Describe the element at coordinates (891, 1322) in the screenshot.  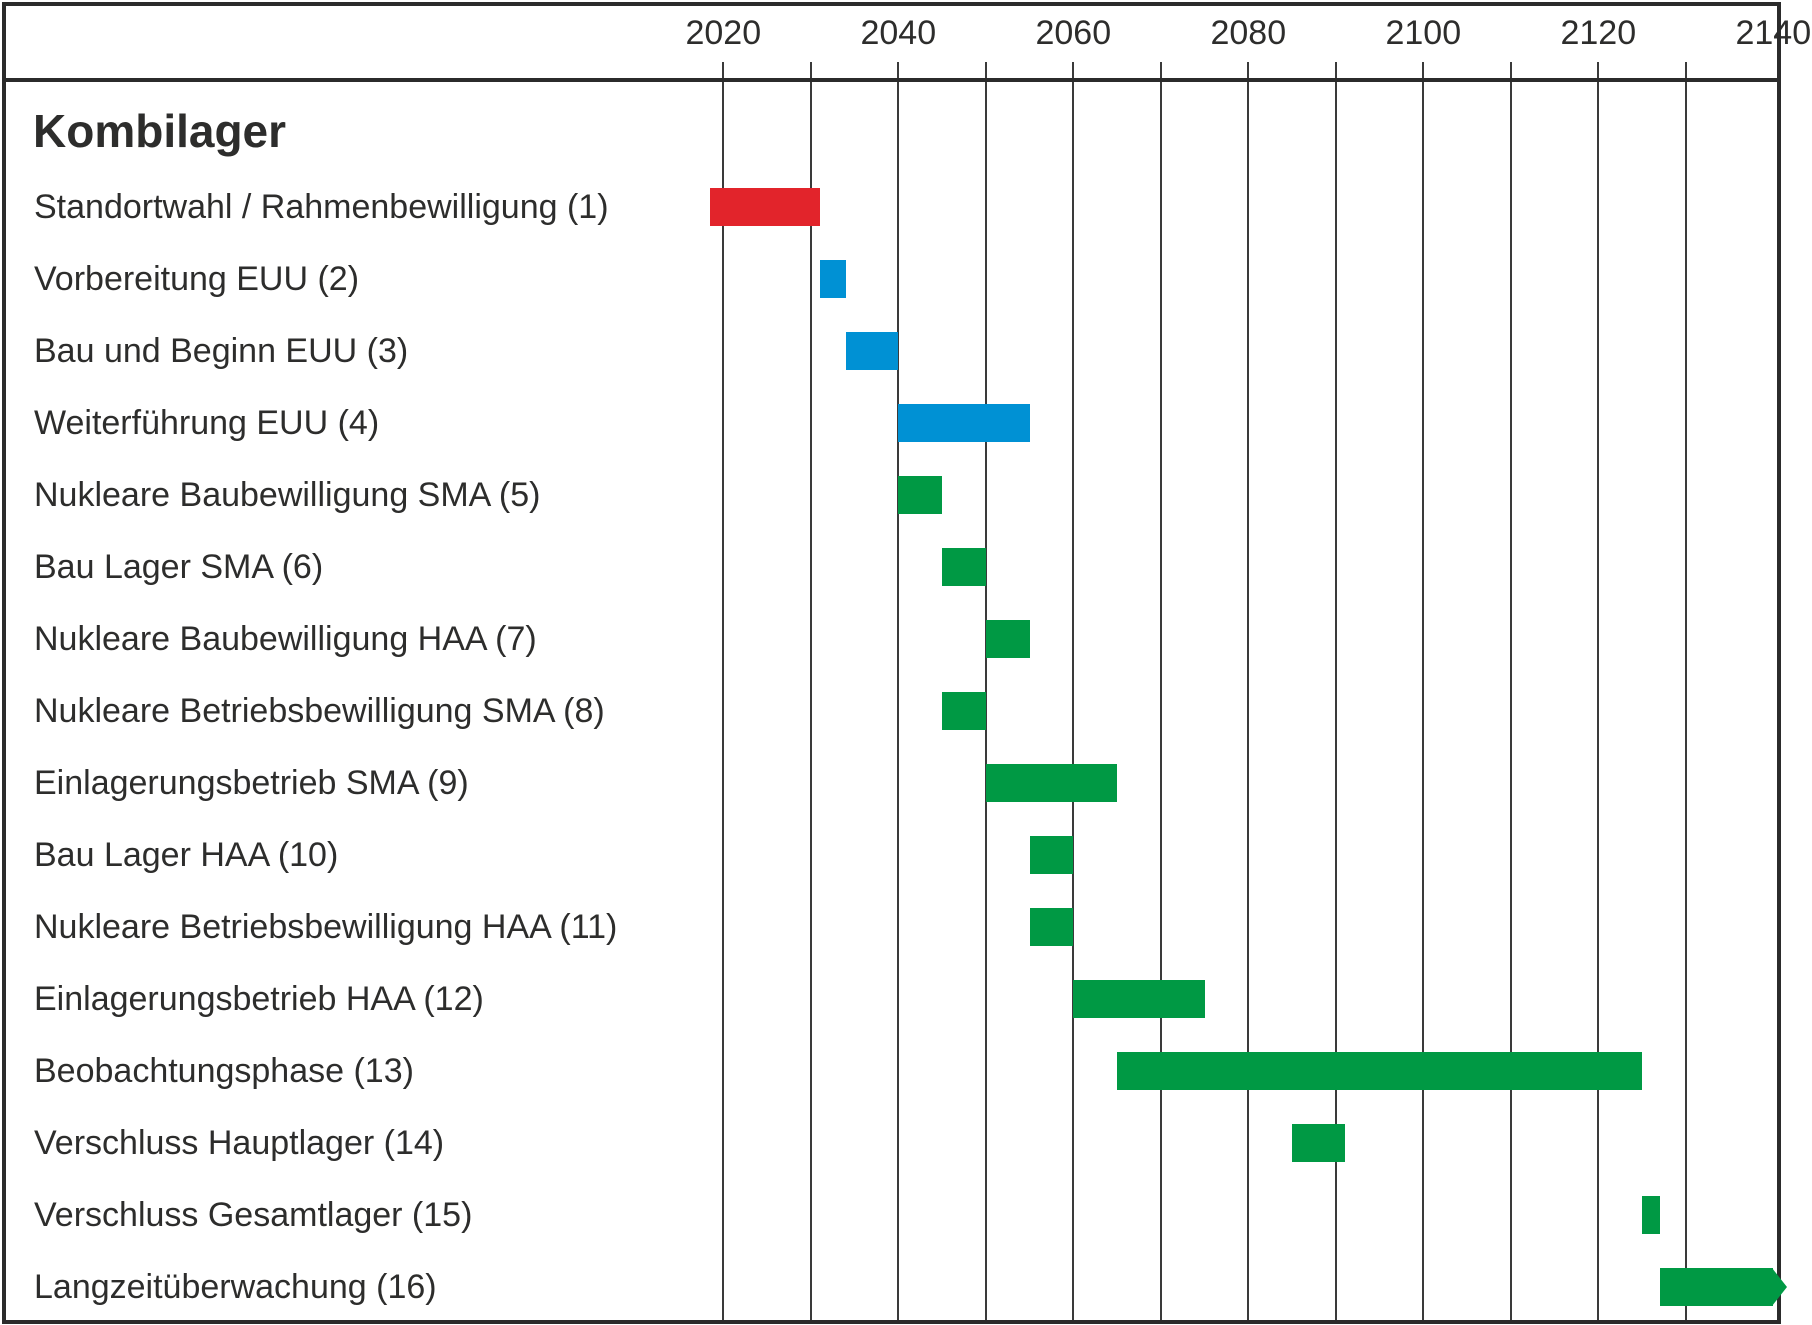
I see `frame-bottom` at that location.